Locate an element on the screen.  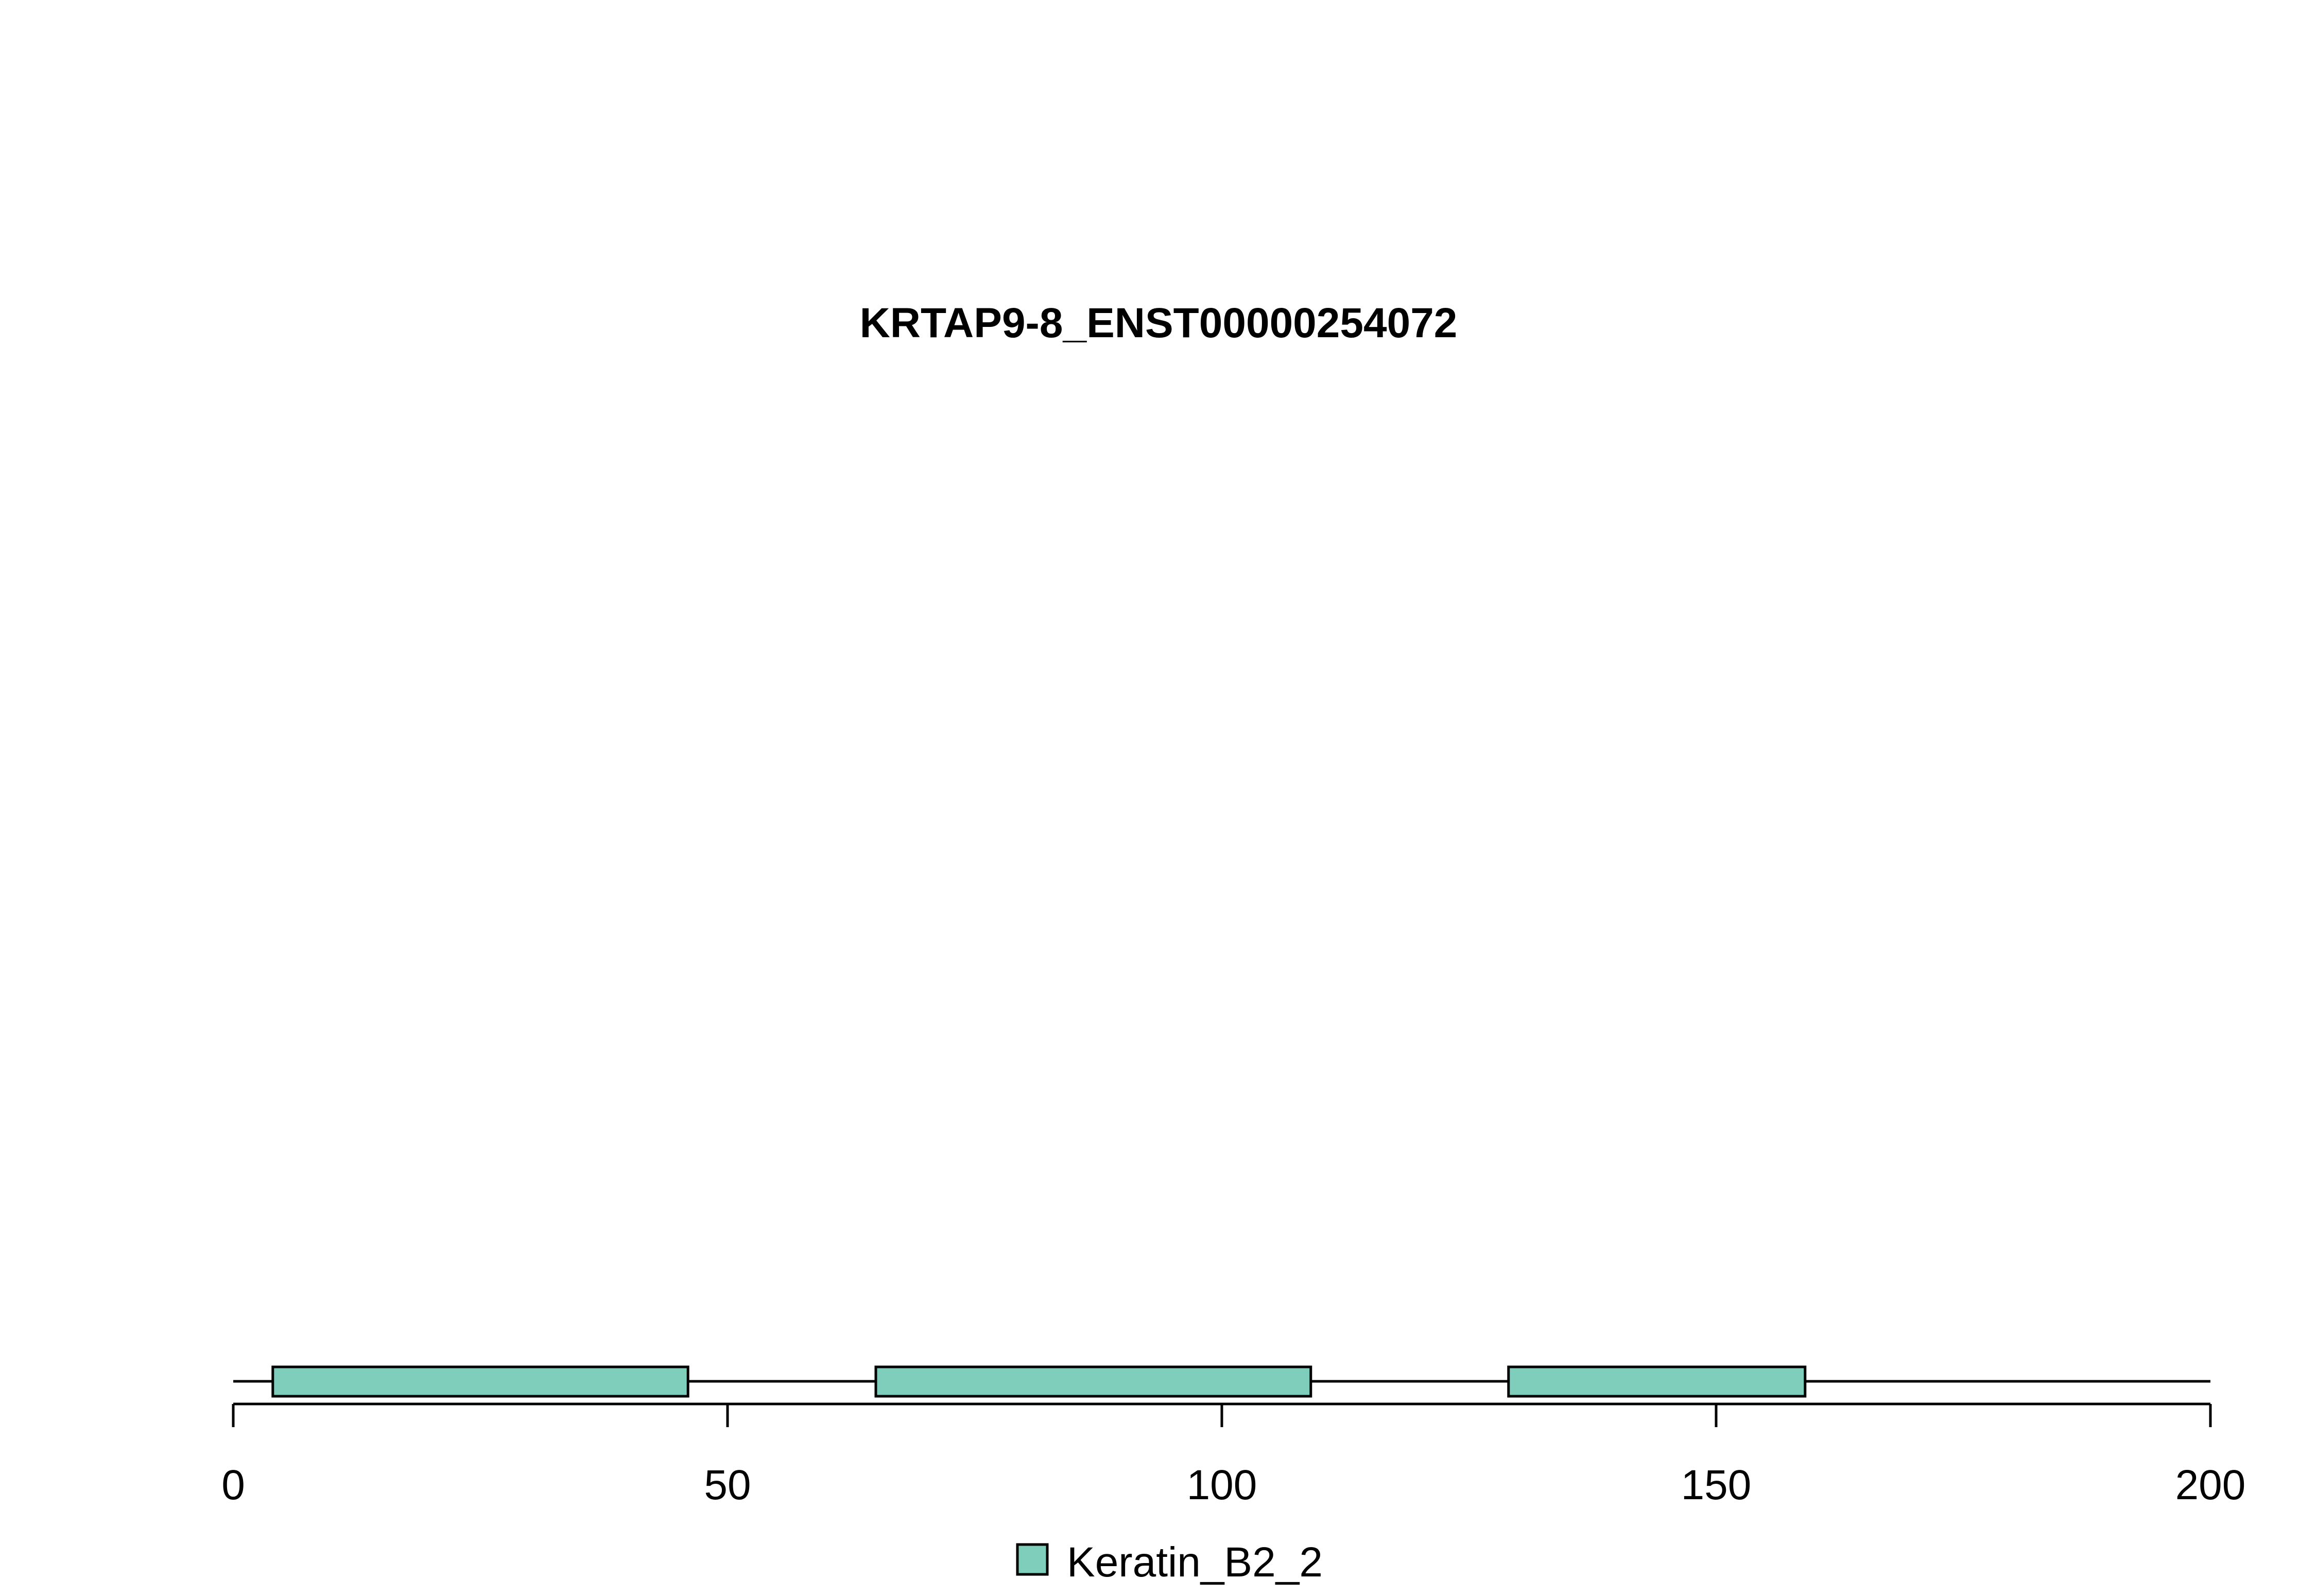
domain-layer is located at coordinates (1039, 1382).